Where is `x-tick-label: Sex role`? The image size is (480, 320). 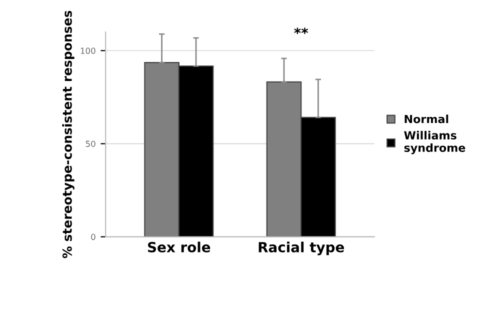 x-tick-label: Sex role is located at coordinates (179, 247).